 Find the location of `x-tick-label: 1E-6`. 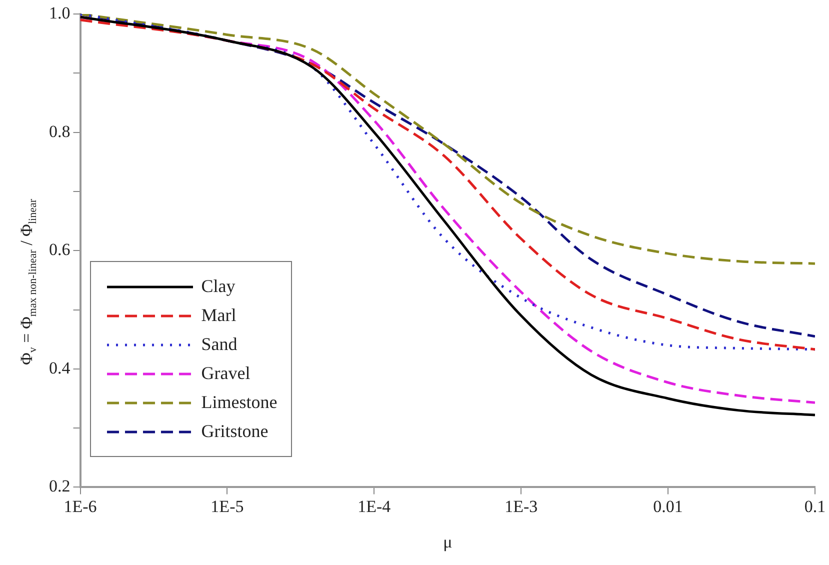

x-tick-label: 1E-6 is located at coordinates (80, 506).